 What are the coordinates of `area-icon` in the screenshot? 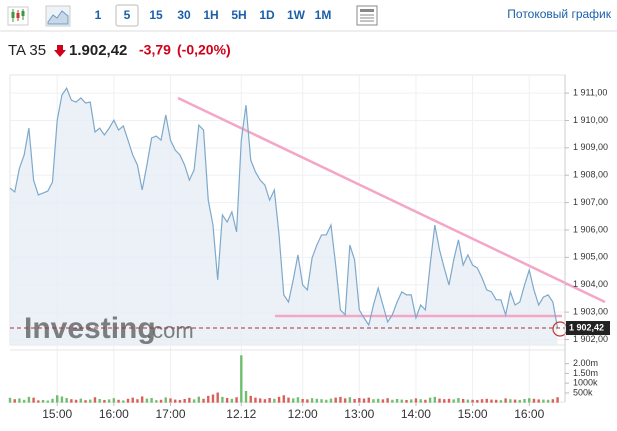 It's located at (58, 16).